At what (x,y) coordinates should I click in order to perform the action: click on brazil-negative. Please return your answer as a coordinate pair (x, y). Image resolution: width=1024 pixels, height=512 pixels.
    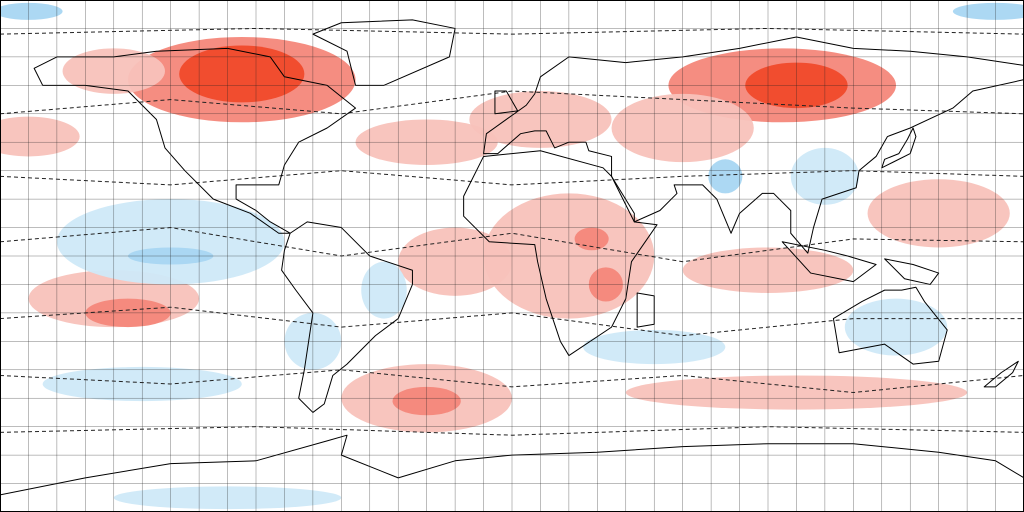
    Looking at the image, I should click on (384, 290).